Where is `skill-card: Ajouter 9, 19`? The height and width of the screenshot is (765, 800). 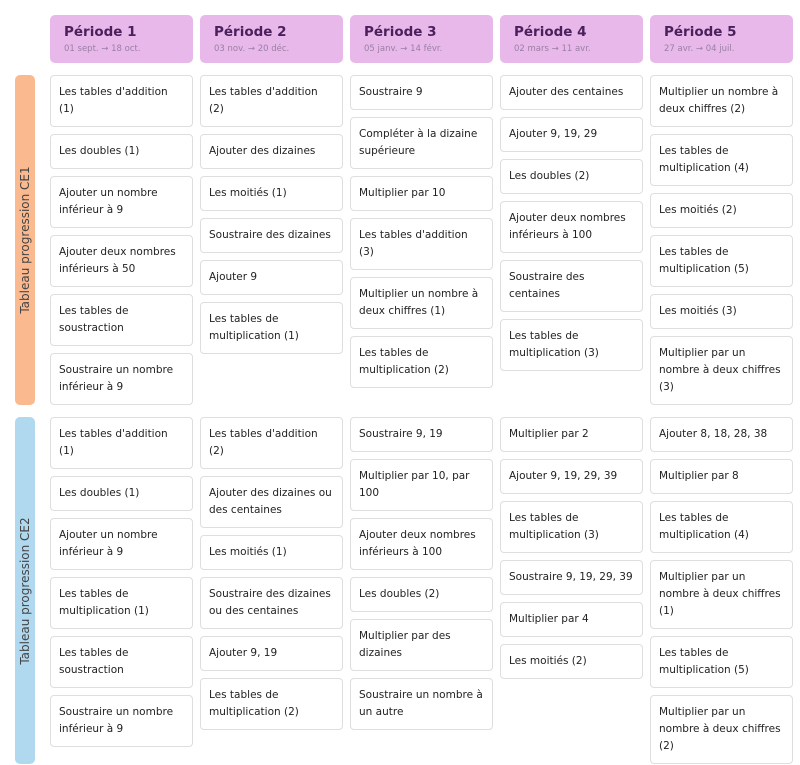 skill-card: Ajouter 9, 19 is located at coordinates (271, 653).